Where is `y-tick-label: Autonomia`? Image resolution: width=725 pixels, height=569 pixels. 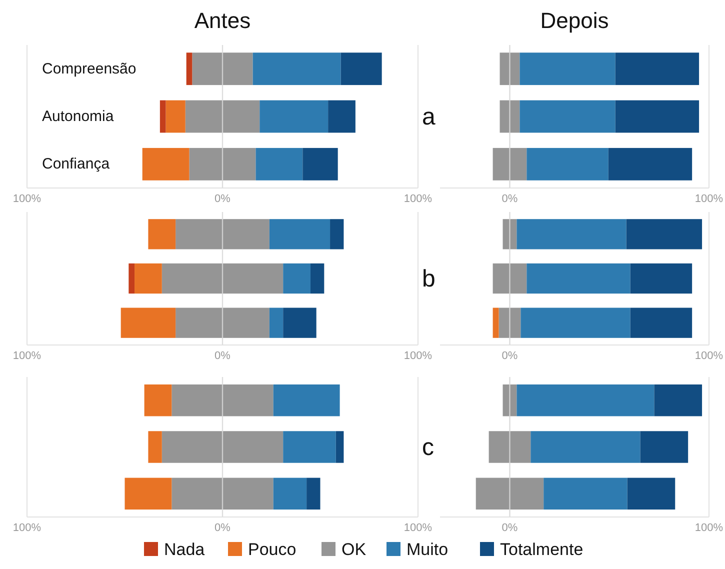
y-tick-label: Autonomia is located at coordinates (78, 116).